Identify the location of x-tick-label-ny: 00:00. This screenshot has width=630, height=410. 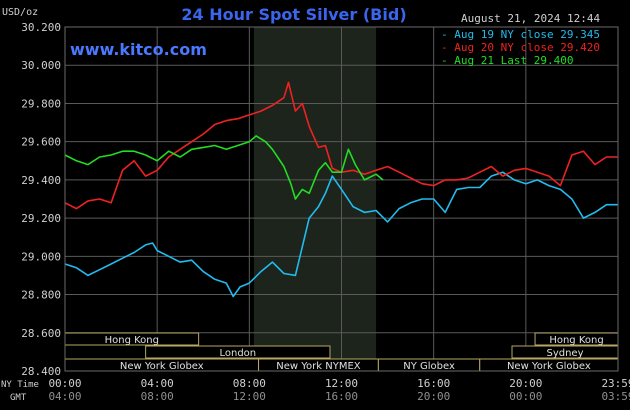
(64, 383).